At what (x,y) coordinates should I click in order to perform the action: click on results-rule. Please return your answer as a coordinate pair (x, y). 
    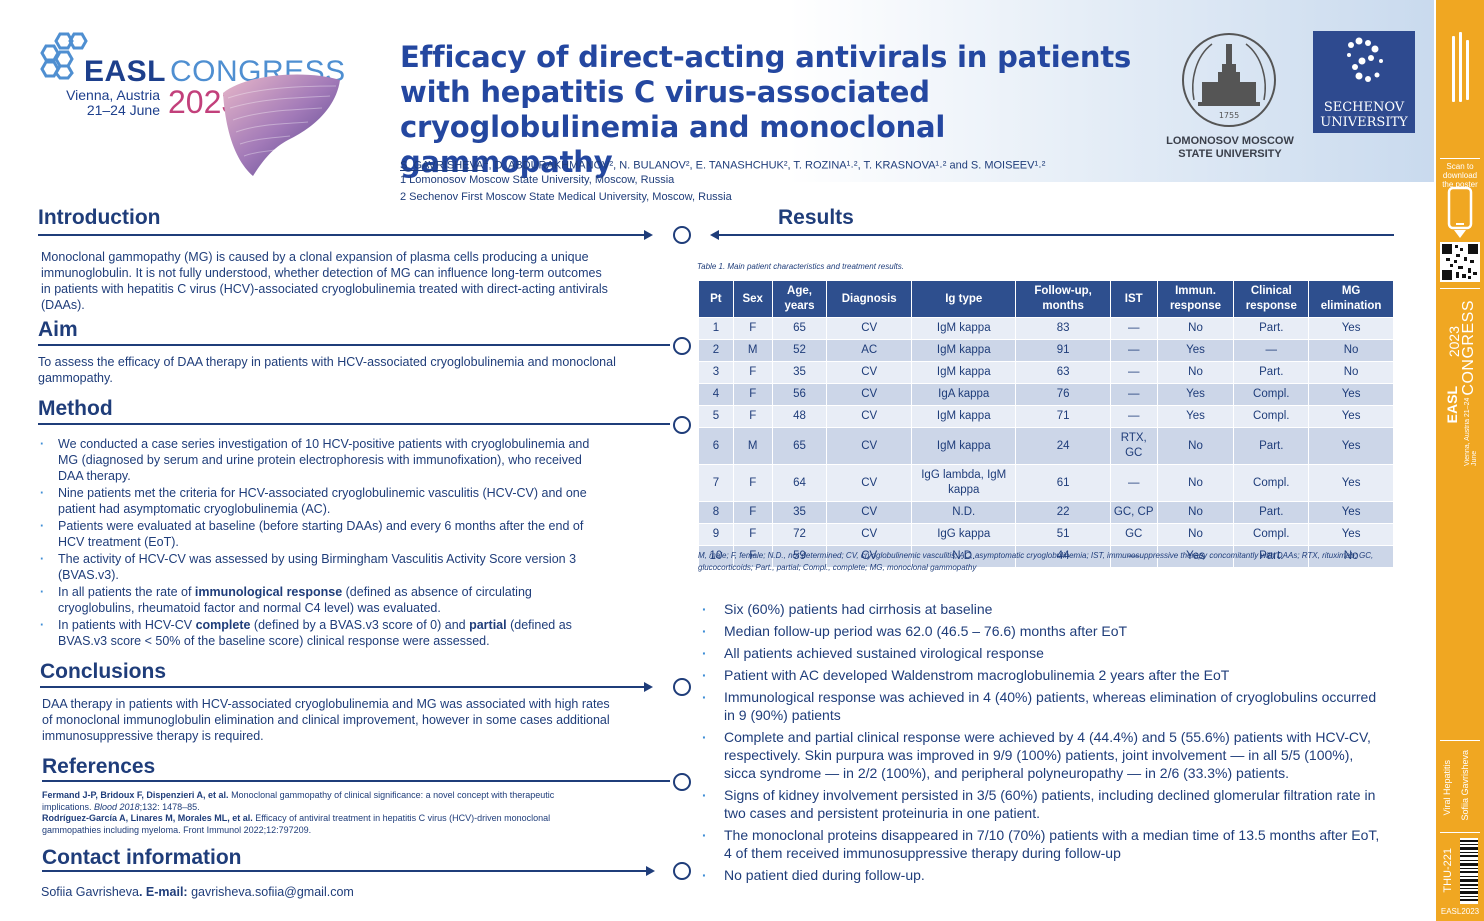
    Looking at the image, I should click on (1056, 235).